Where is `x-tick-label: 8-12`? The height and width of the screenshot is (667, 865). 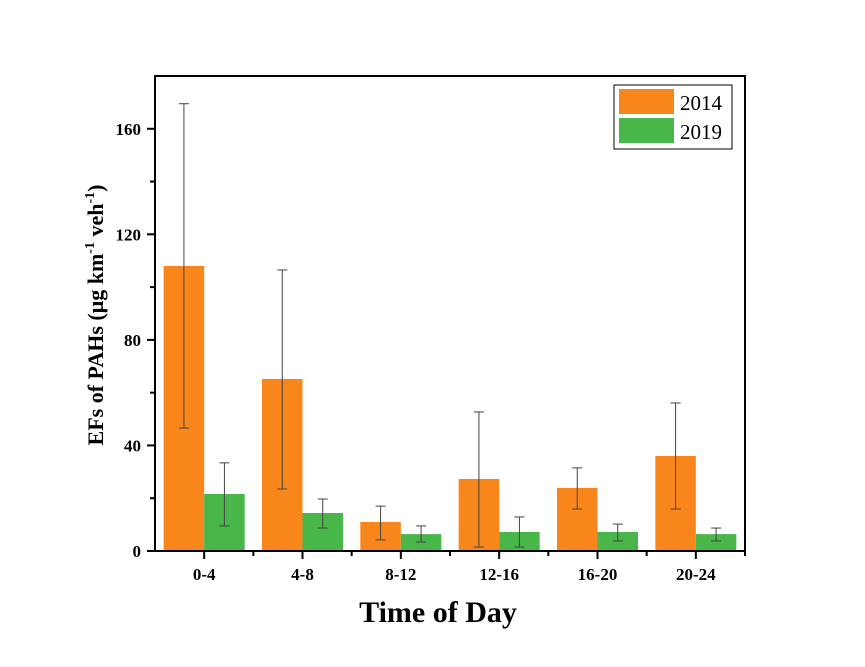
x-tick-label: 8-12 is located at coordinates (400, 574).